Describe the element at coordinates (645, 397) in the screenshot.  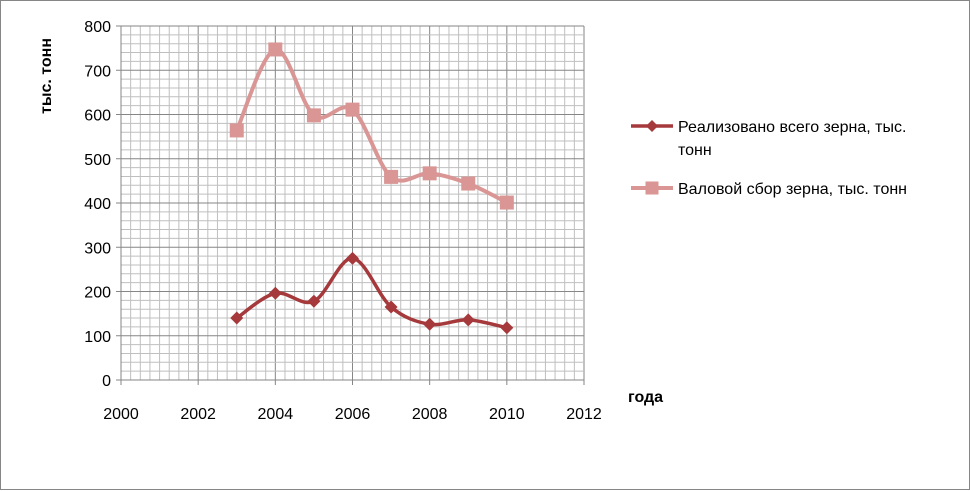
I see `x-axis-title: года` at that location.